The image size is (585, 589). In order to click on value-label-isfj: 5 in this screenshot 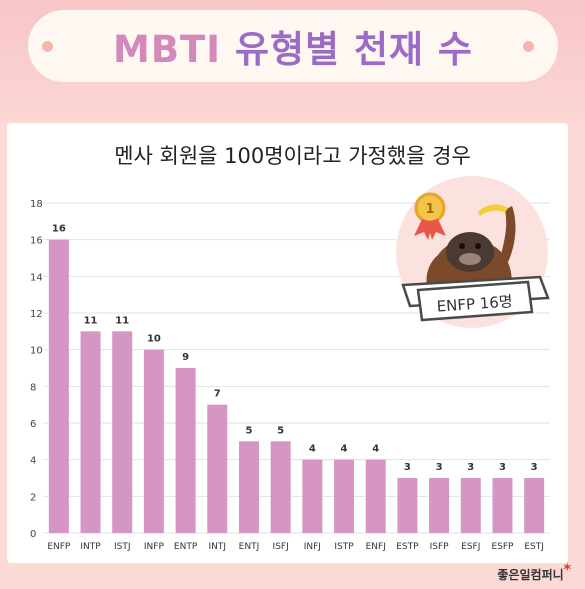, I will do `click(280, 430)`.